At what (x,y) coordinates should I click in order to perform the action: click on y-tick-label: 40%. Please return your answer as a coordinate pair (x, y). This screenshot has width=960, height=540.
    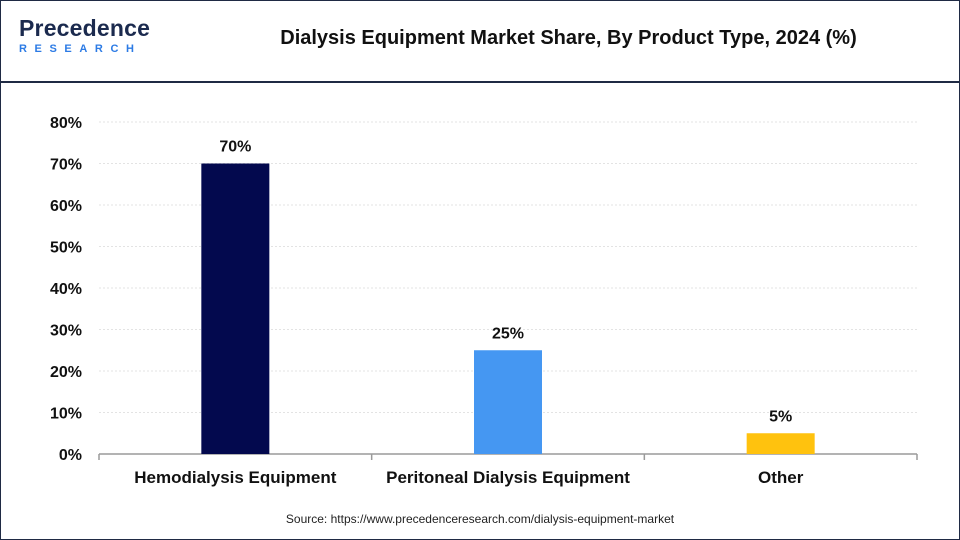
    Looking at the image, I should click on (66, 289).